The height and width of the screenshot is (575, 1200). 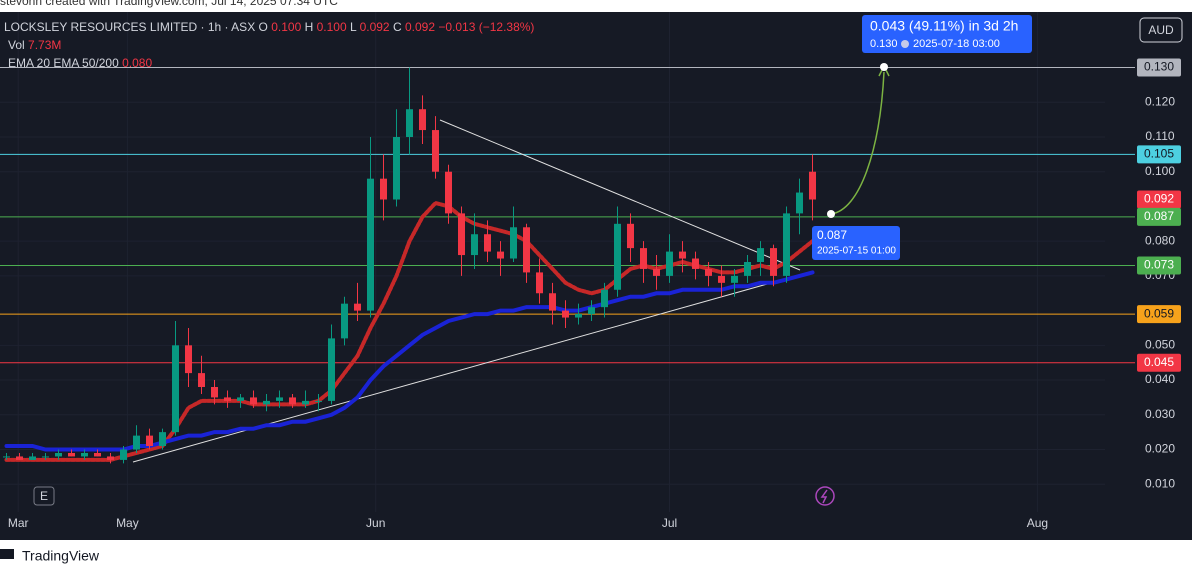 What do you see at coordinates (956, 44) in the screenshot?
I see `projection-date: 2025-07-18 03:00` at bounding box center [956, 44].